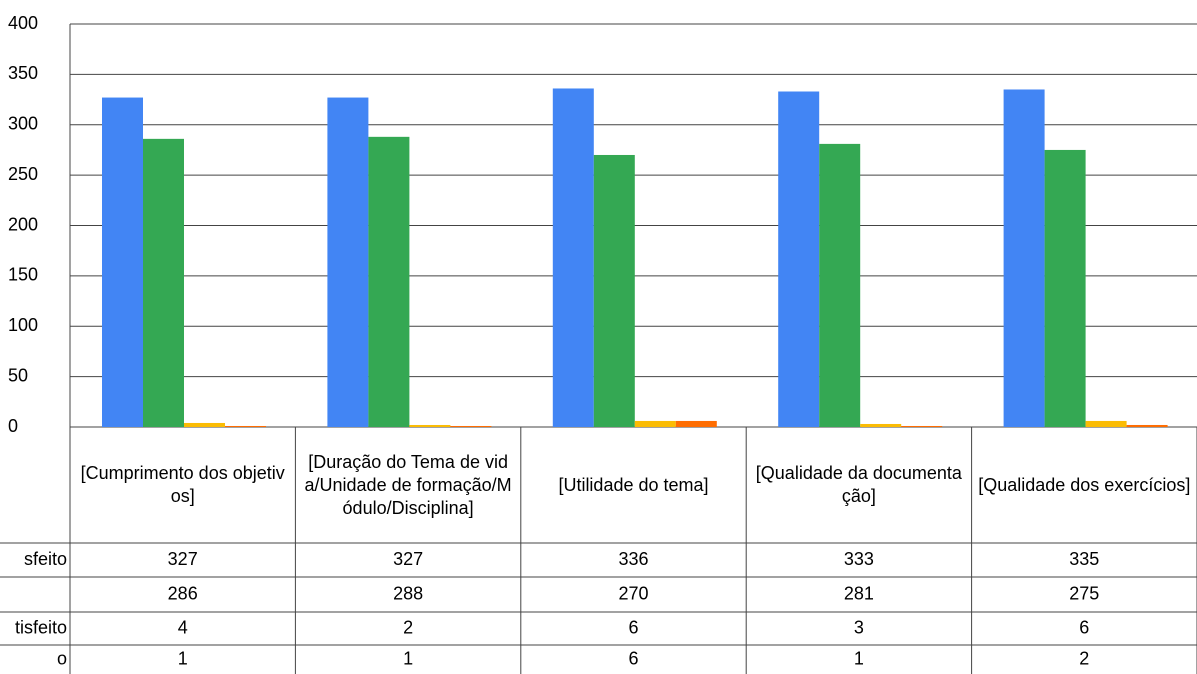 The width and height of the screenshot is (1197, 674). I want to click on table-value: 281, so click(859, 593).